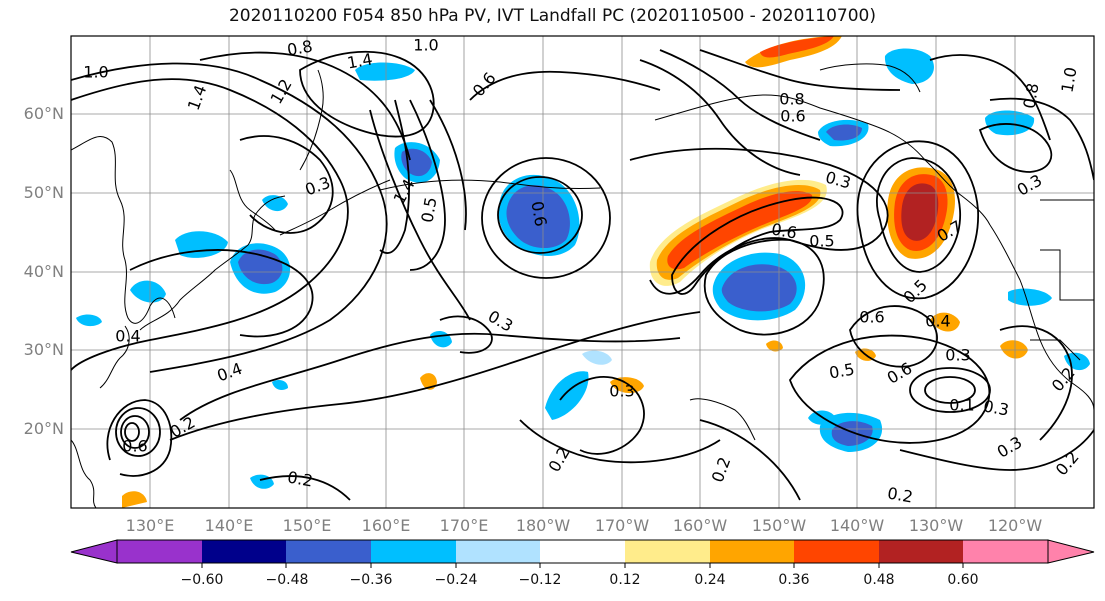  Describe the element at coordinates (43, 192) in the screenshot. I see `lat-label: 50°N` at that location.